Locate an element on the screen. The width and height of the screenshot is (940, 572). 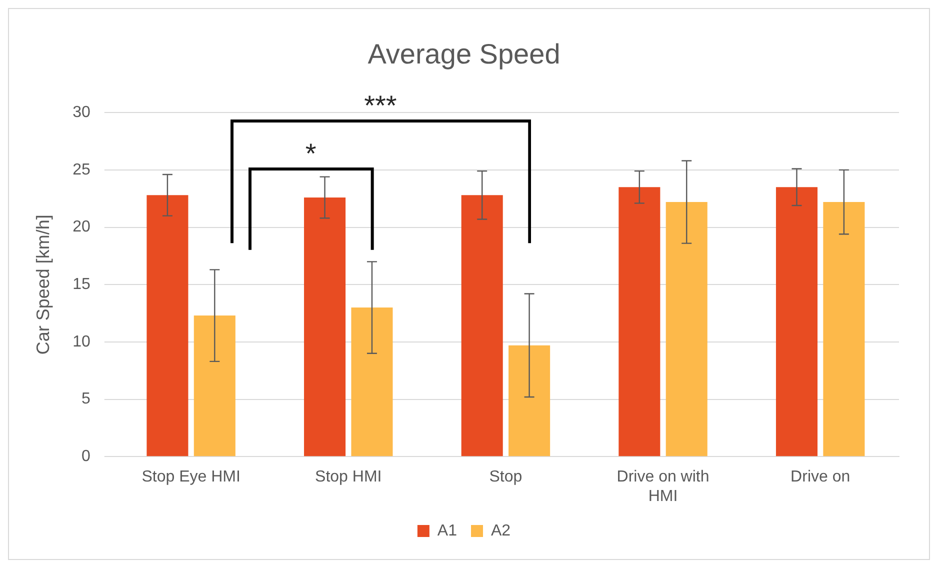
legend-label: A1 is located at coordinates (447, 531).